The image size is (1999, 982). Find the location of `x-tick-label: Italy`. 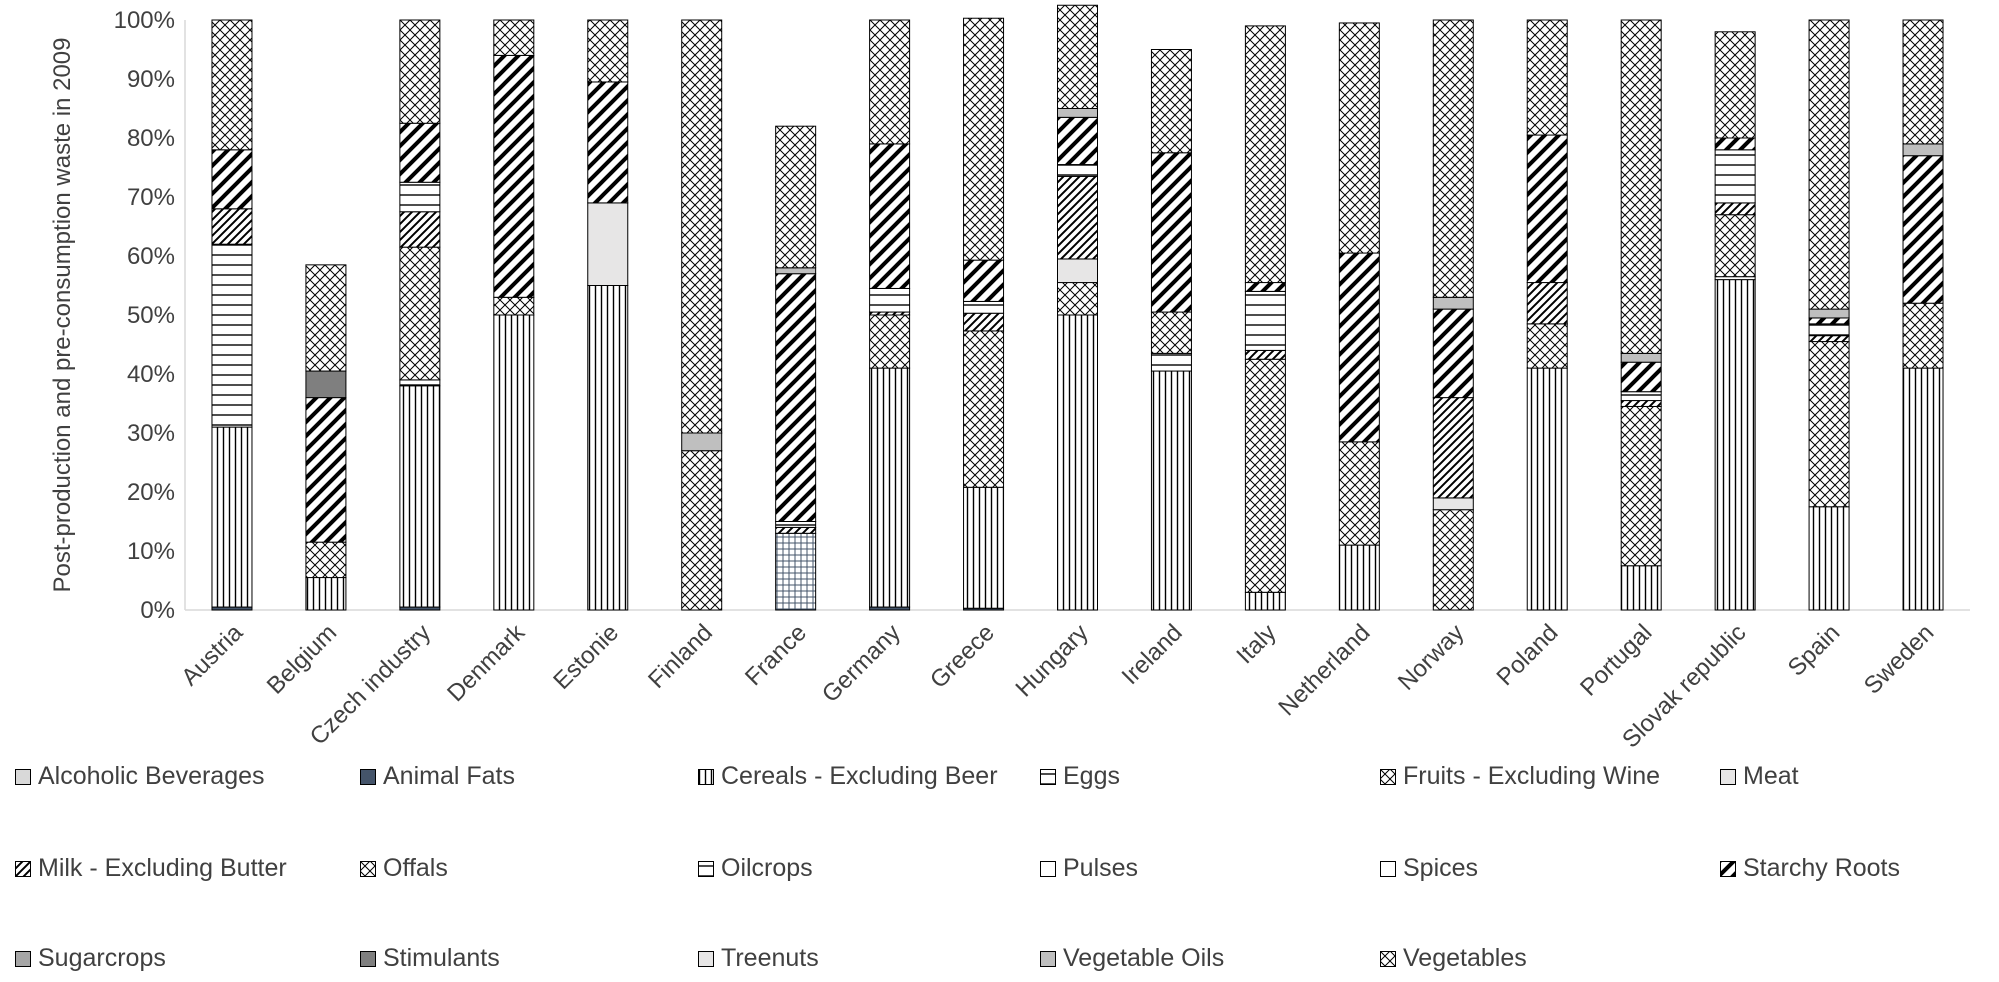

x-tick-label: Italy is located at coordinates (1256, 644).